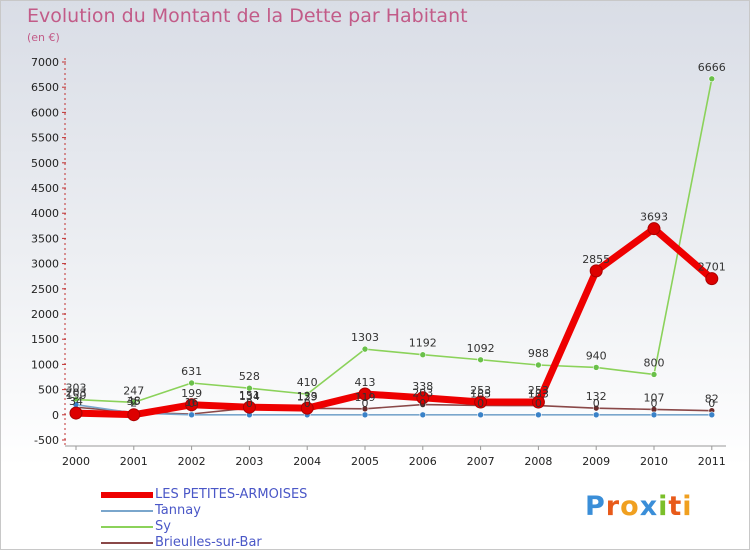  What do you see at coordinates (365, 461) in the screenshot?
I see `x-tick-label: 2005` at bounding box center [365, 461].